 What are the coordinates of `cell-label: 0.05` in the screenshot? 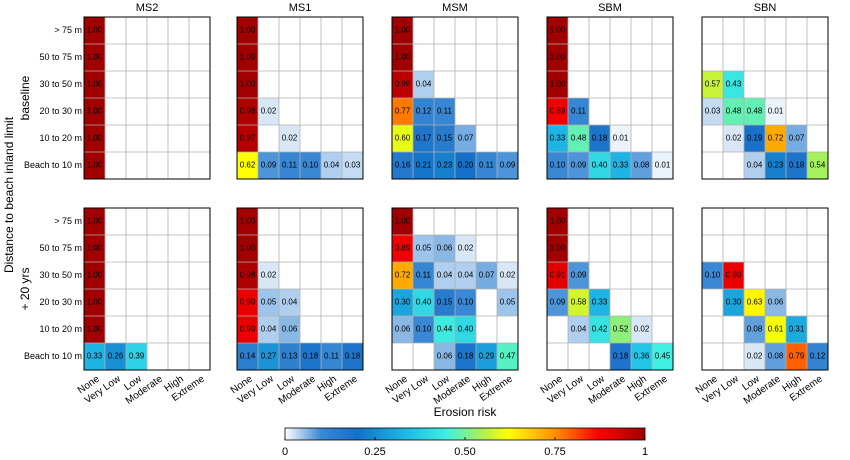 It's located at (508, 302).